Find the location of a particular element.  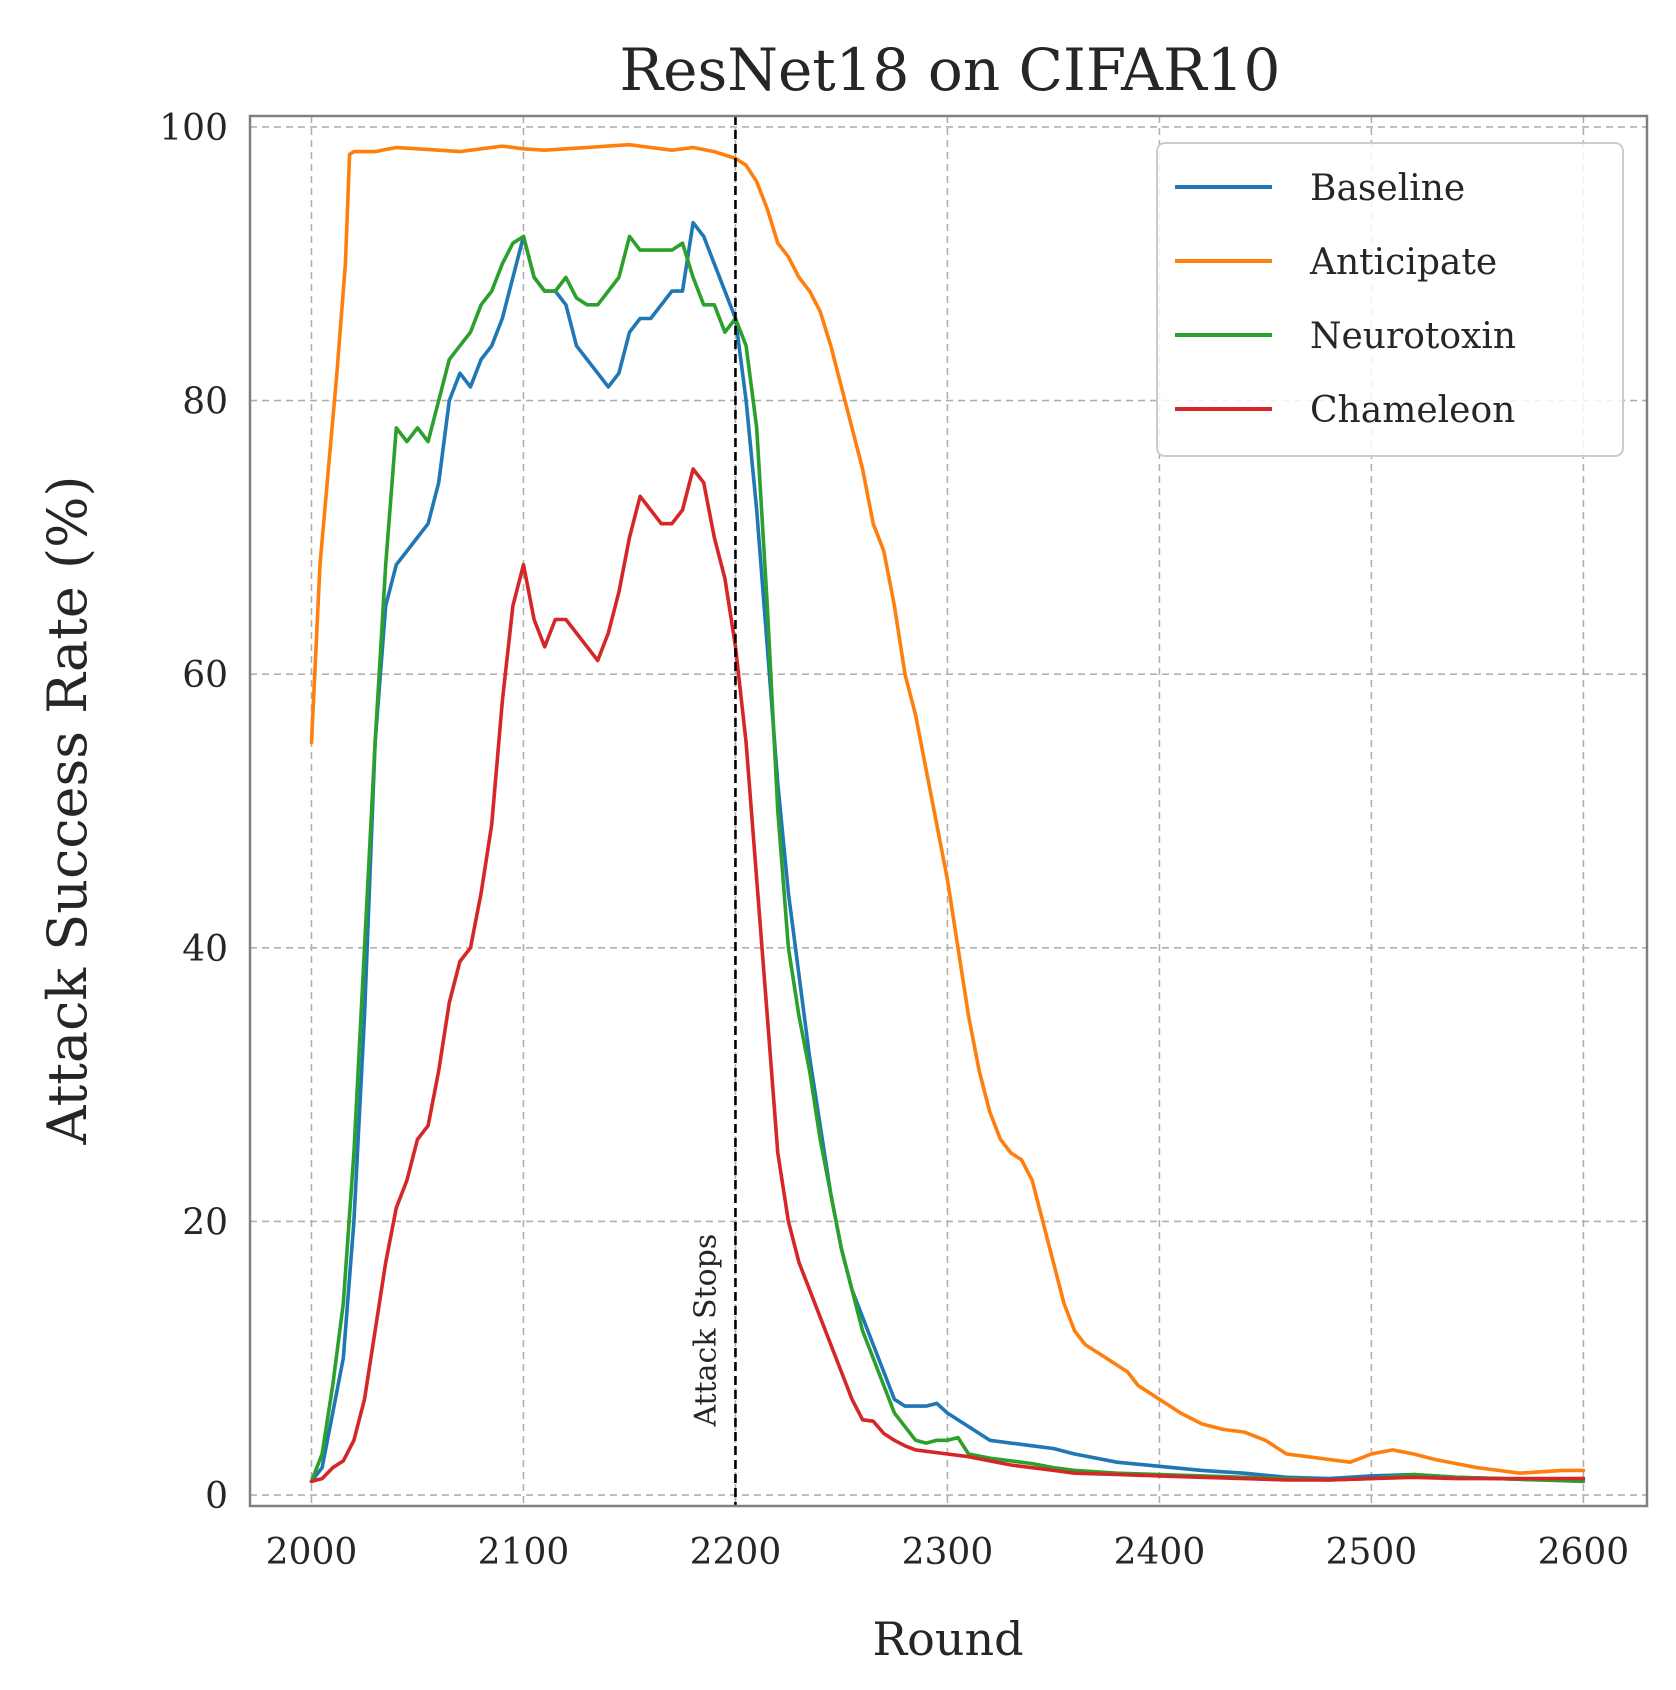

x-tick-label: 2600 is located at coordinates (1584, 1552).